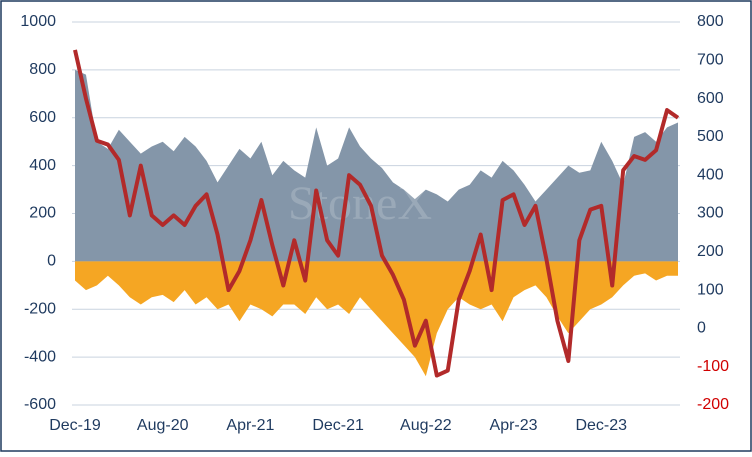  Describe the element at coordinates (426, 425) in the screenshot. I see `x-tick-label: Aug-22` at that location.